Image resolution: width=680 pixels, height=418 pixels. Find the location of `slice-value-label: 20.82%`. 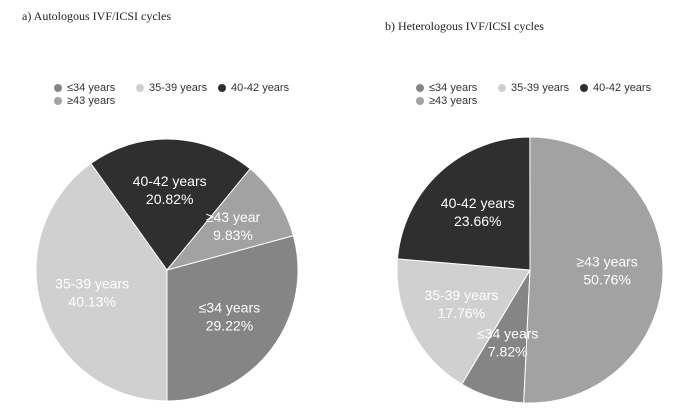

slice-value-label: 20.82% is located at coordinates (169, 199).